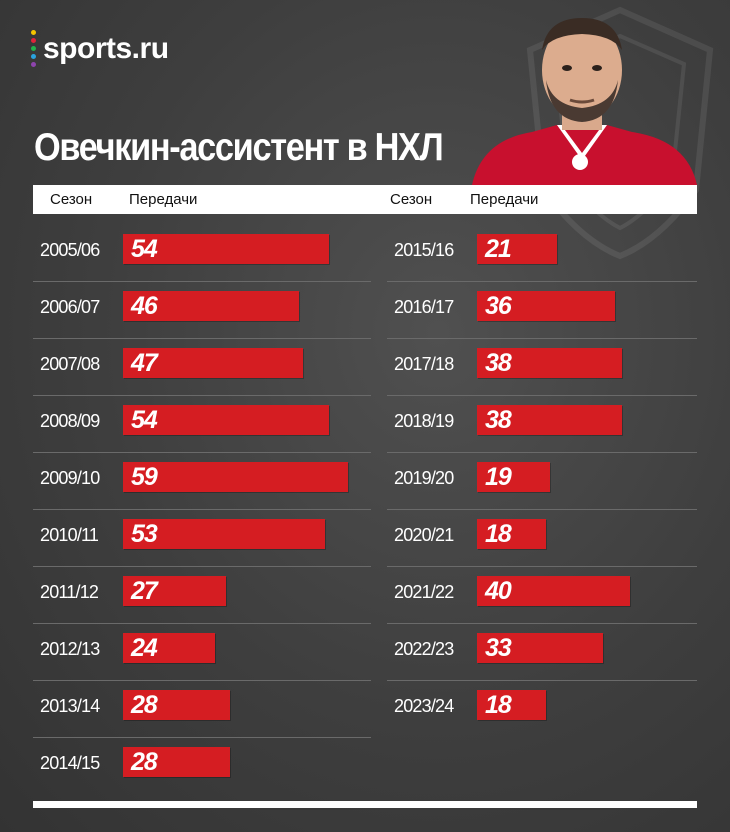  I want to click on chart-row: 2014/15 28, so click(202, 765).